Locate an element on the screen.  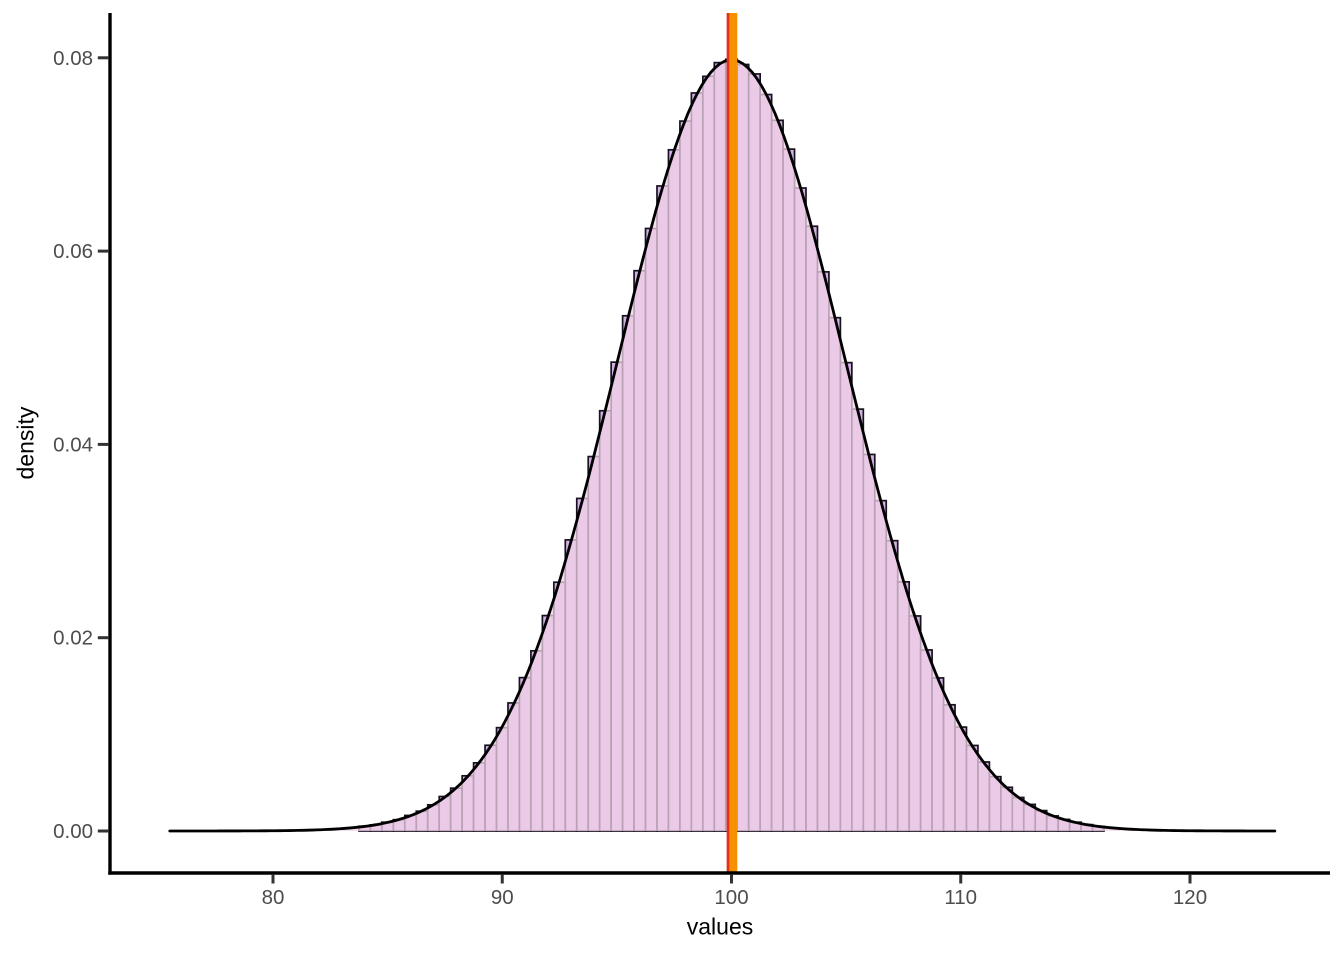
x-axis-title: values is located at coordinates (720, 926).